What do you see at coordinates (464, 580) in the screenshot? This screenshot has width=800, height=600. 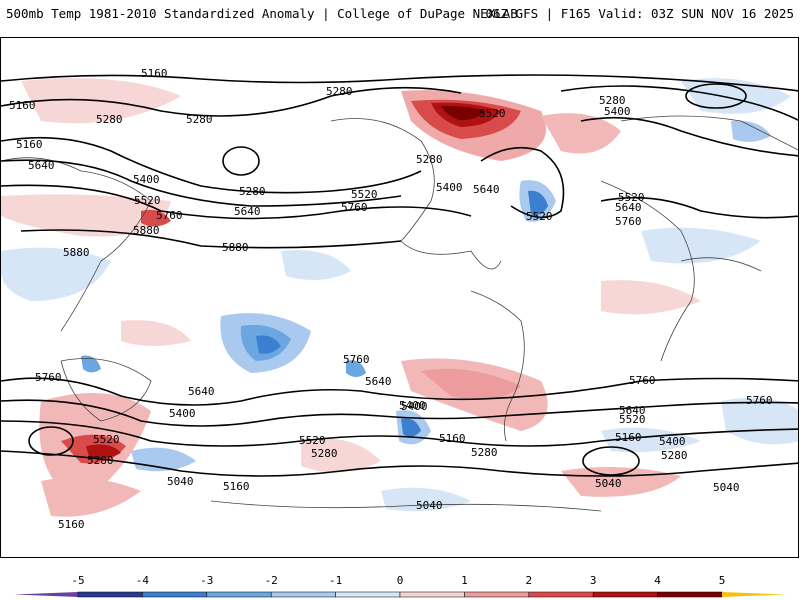 I see `colorbar-tick-label: 1` at bounding box center [464, 580].